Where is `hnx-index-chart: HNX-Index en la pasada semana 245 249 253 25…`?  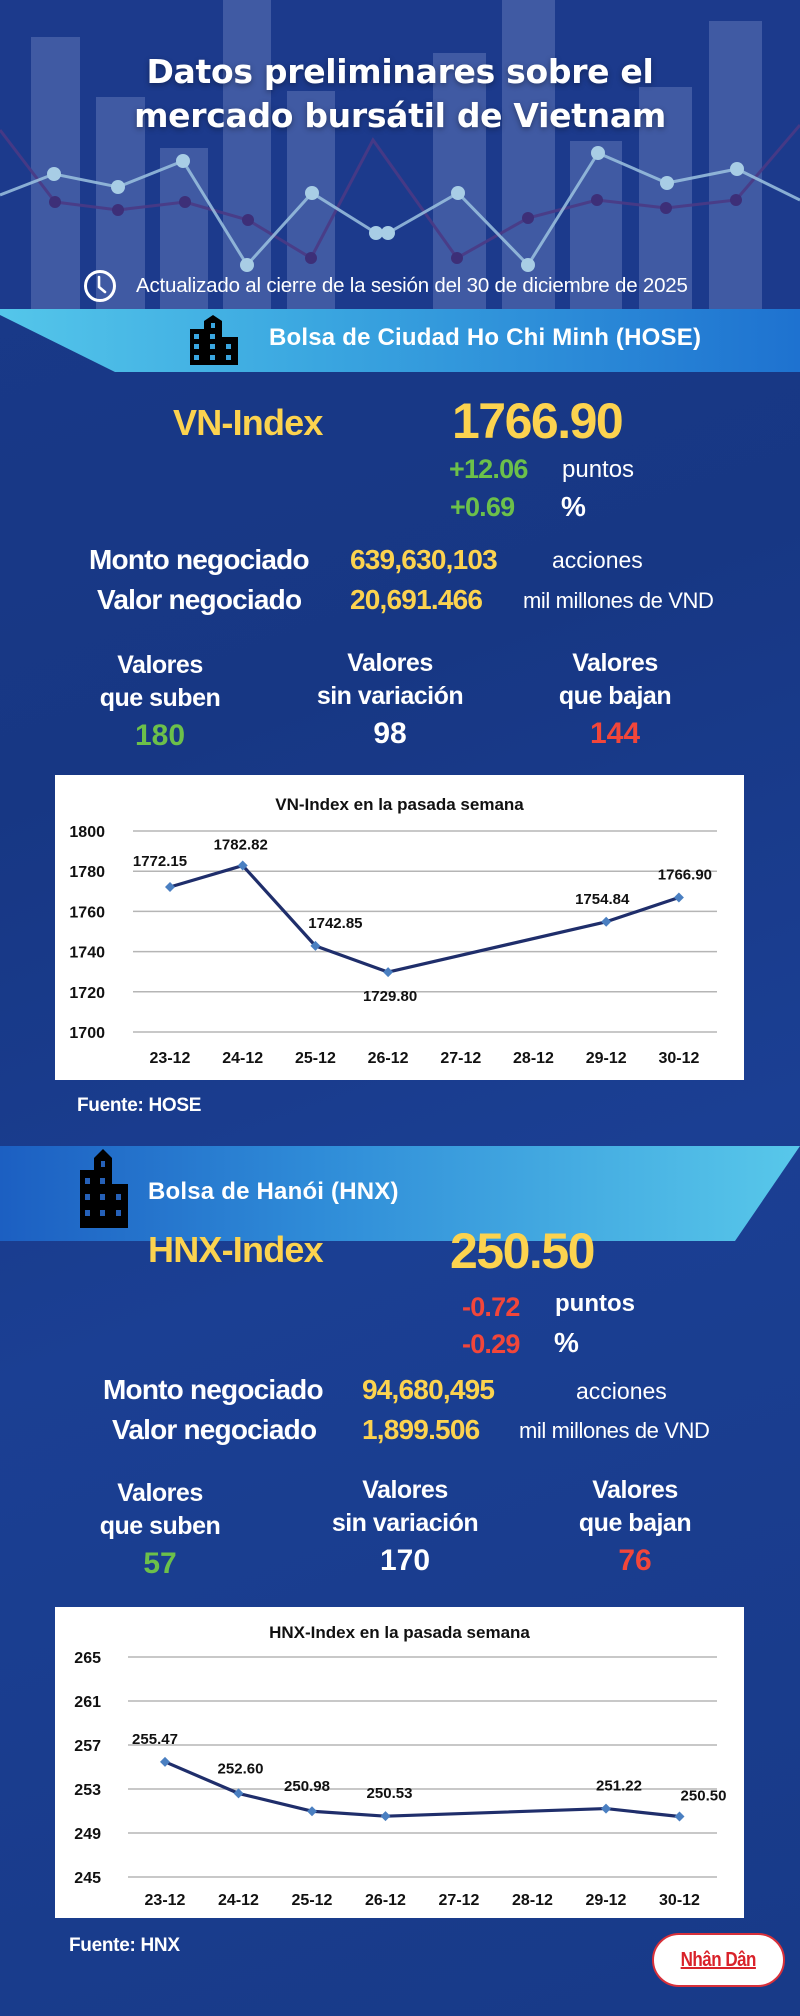
hnx-index-chart: HNX-Index en la pasada semana 245 249 253 25… is located at coordinates (399, 1762).